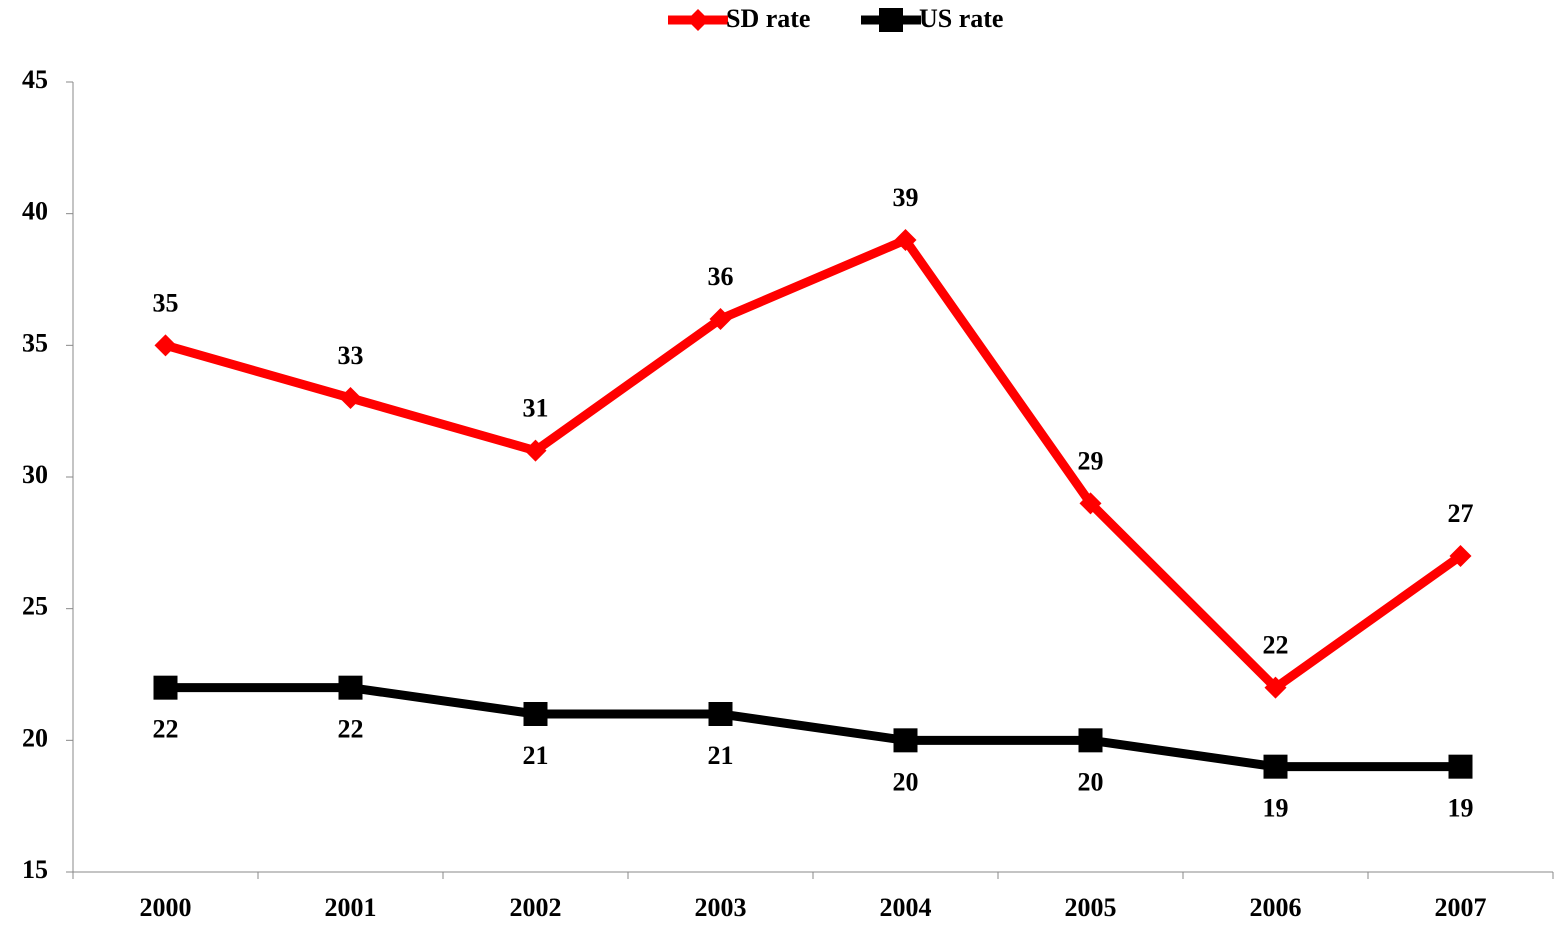 This screenshot has height=925, width=1555. I want to click on y-tick-label: 25, so click(35, 606).